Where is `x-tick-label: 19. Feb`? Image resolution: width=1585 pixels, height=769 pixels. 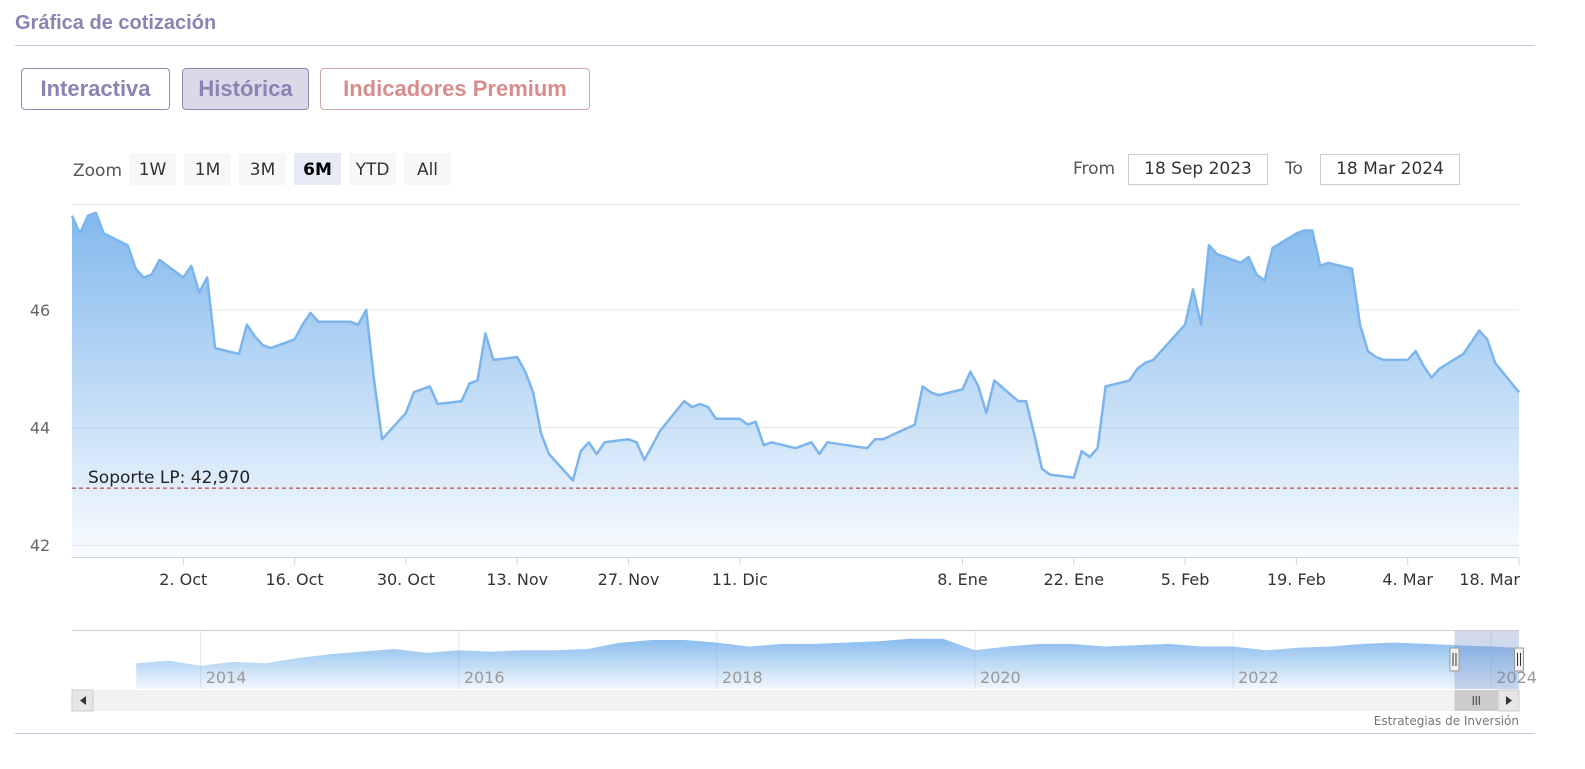
x-tick-label: 19. Feb is located at coordinates (1296, 579).